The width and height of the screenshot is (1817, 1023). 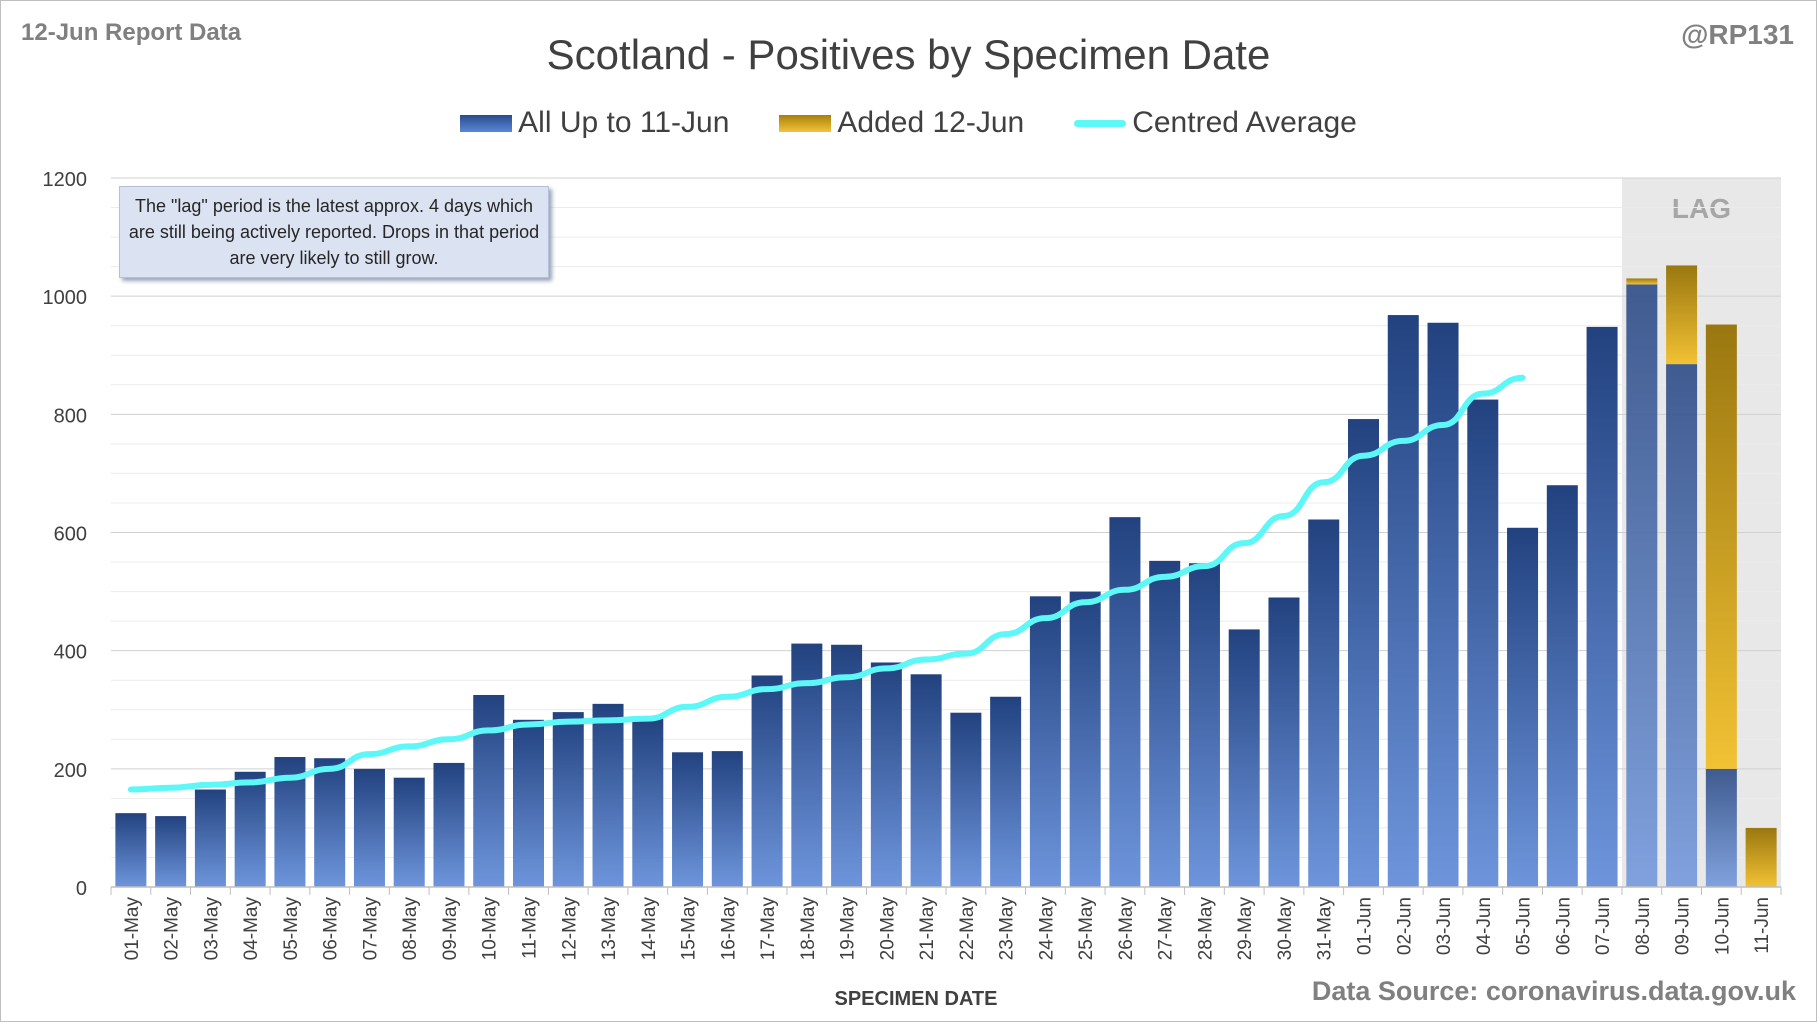 I want to click on legend-label-added: Added 12-Jun, so click(x=931, y=122).